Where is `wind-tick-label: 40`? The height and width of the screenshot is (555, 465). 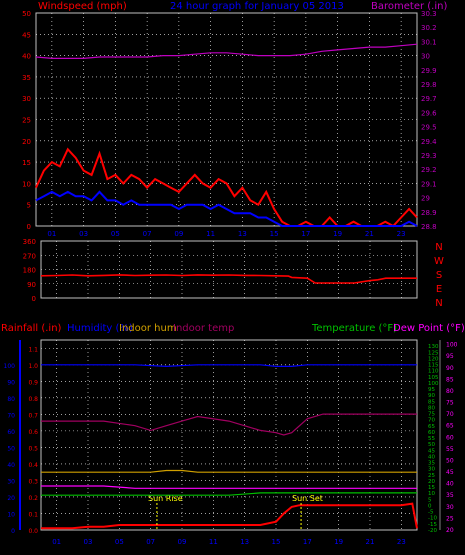
wind-tick-label: 40 is located at coordinates (26, 57).